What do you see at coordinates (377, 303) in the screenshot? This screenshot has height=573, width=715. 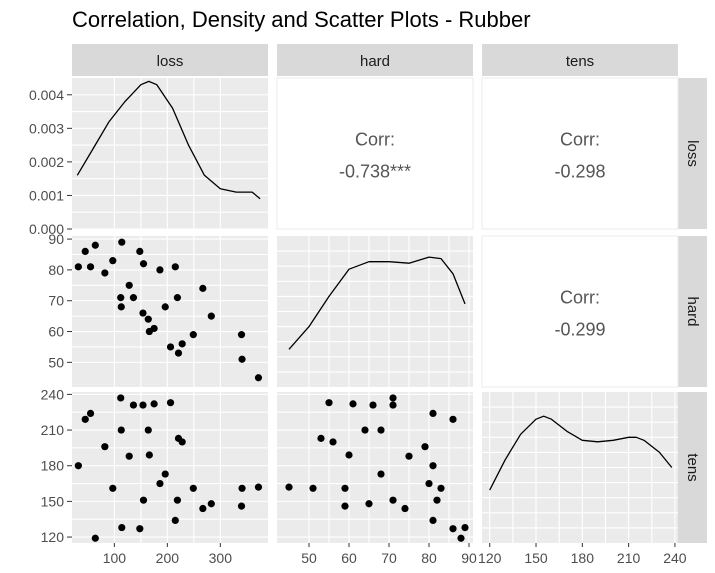 I see `density-curve-hard` at bounding box center [377, 303].